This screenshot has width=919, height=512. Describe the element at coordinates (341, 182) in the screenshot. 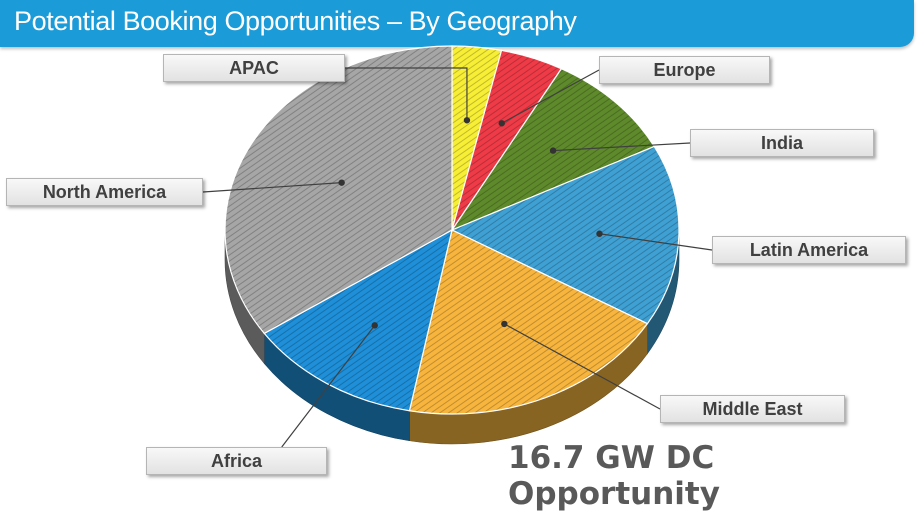

I see `leader-dot-north-america` at that location.